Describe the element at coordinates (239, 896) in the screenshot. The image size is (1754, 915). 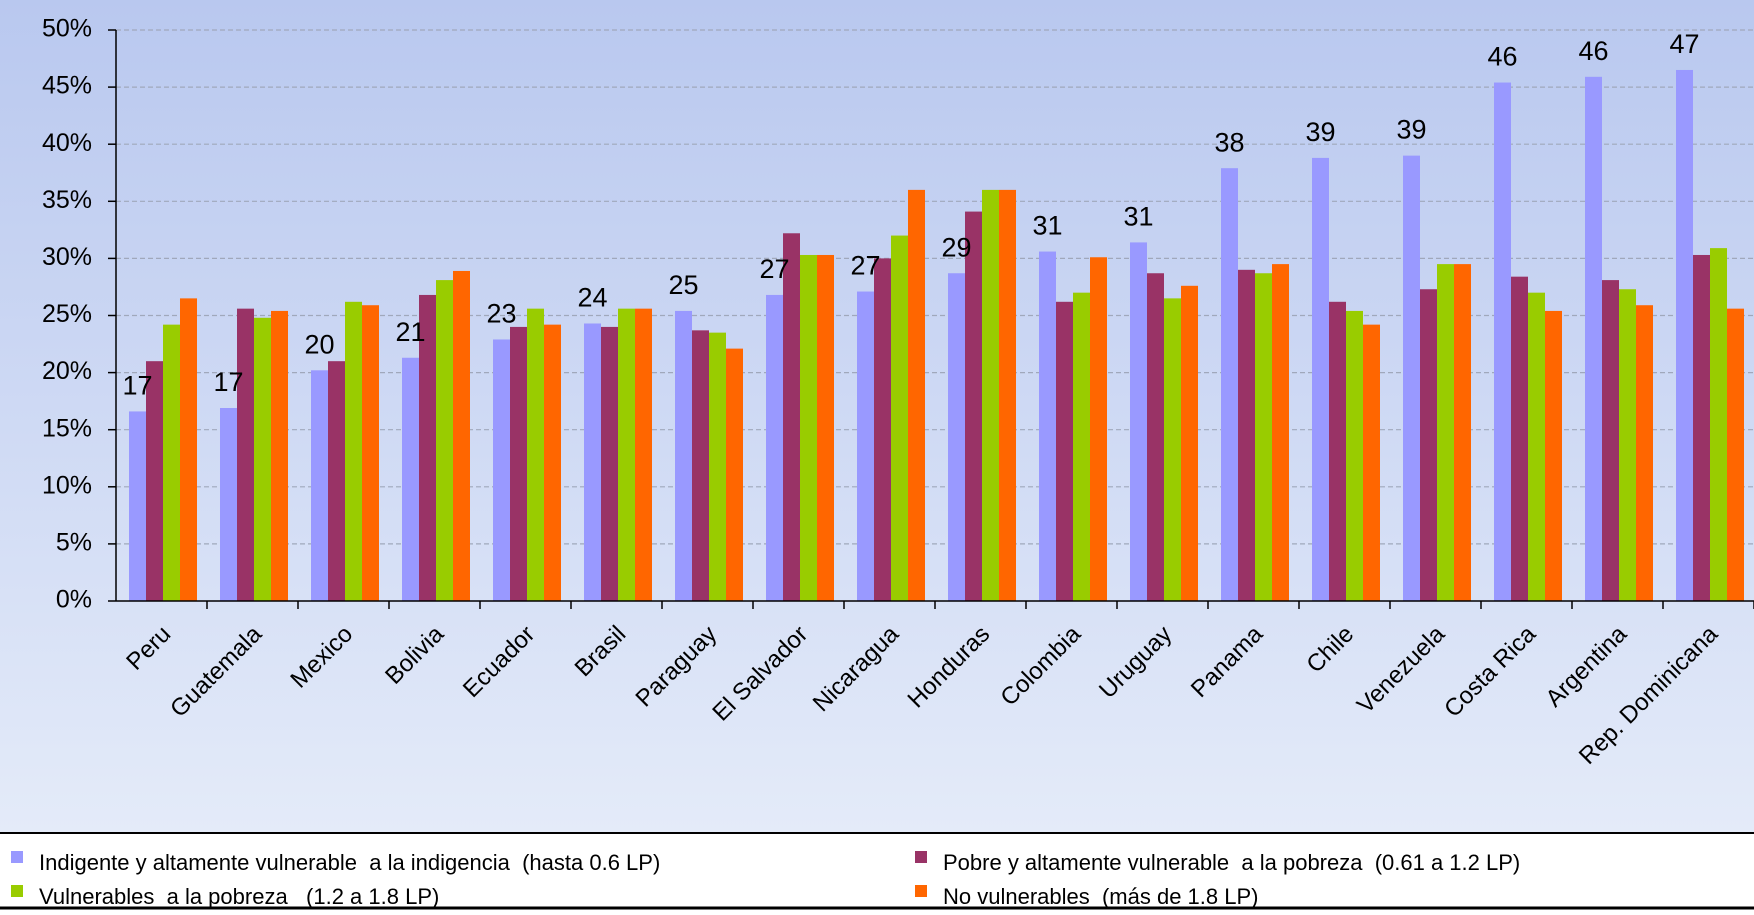
I see `legend-label: Vulnerables a la pobreza (1.2 a 1.8 LP)` at that location.